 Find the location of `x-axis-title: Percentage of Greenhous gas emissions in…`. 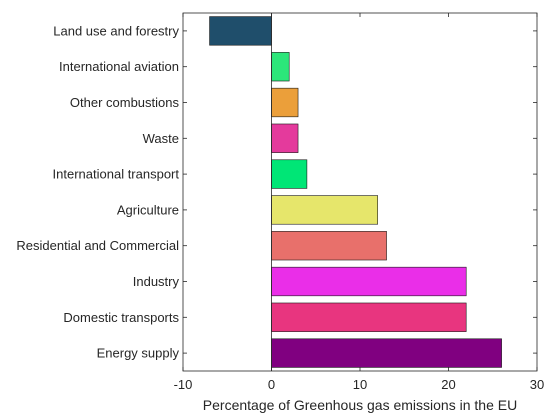

x-axis-title: Percentage of Greenhous gas emissions in… is located at coordinates (360, 405).